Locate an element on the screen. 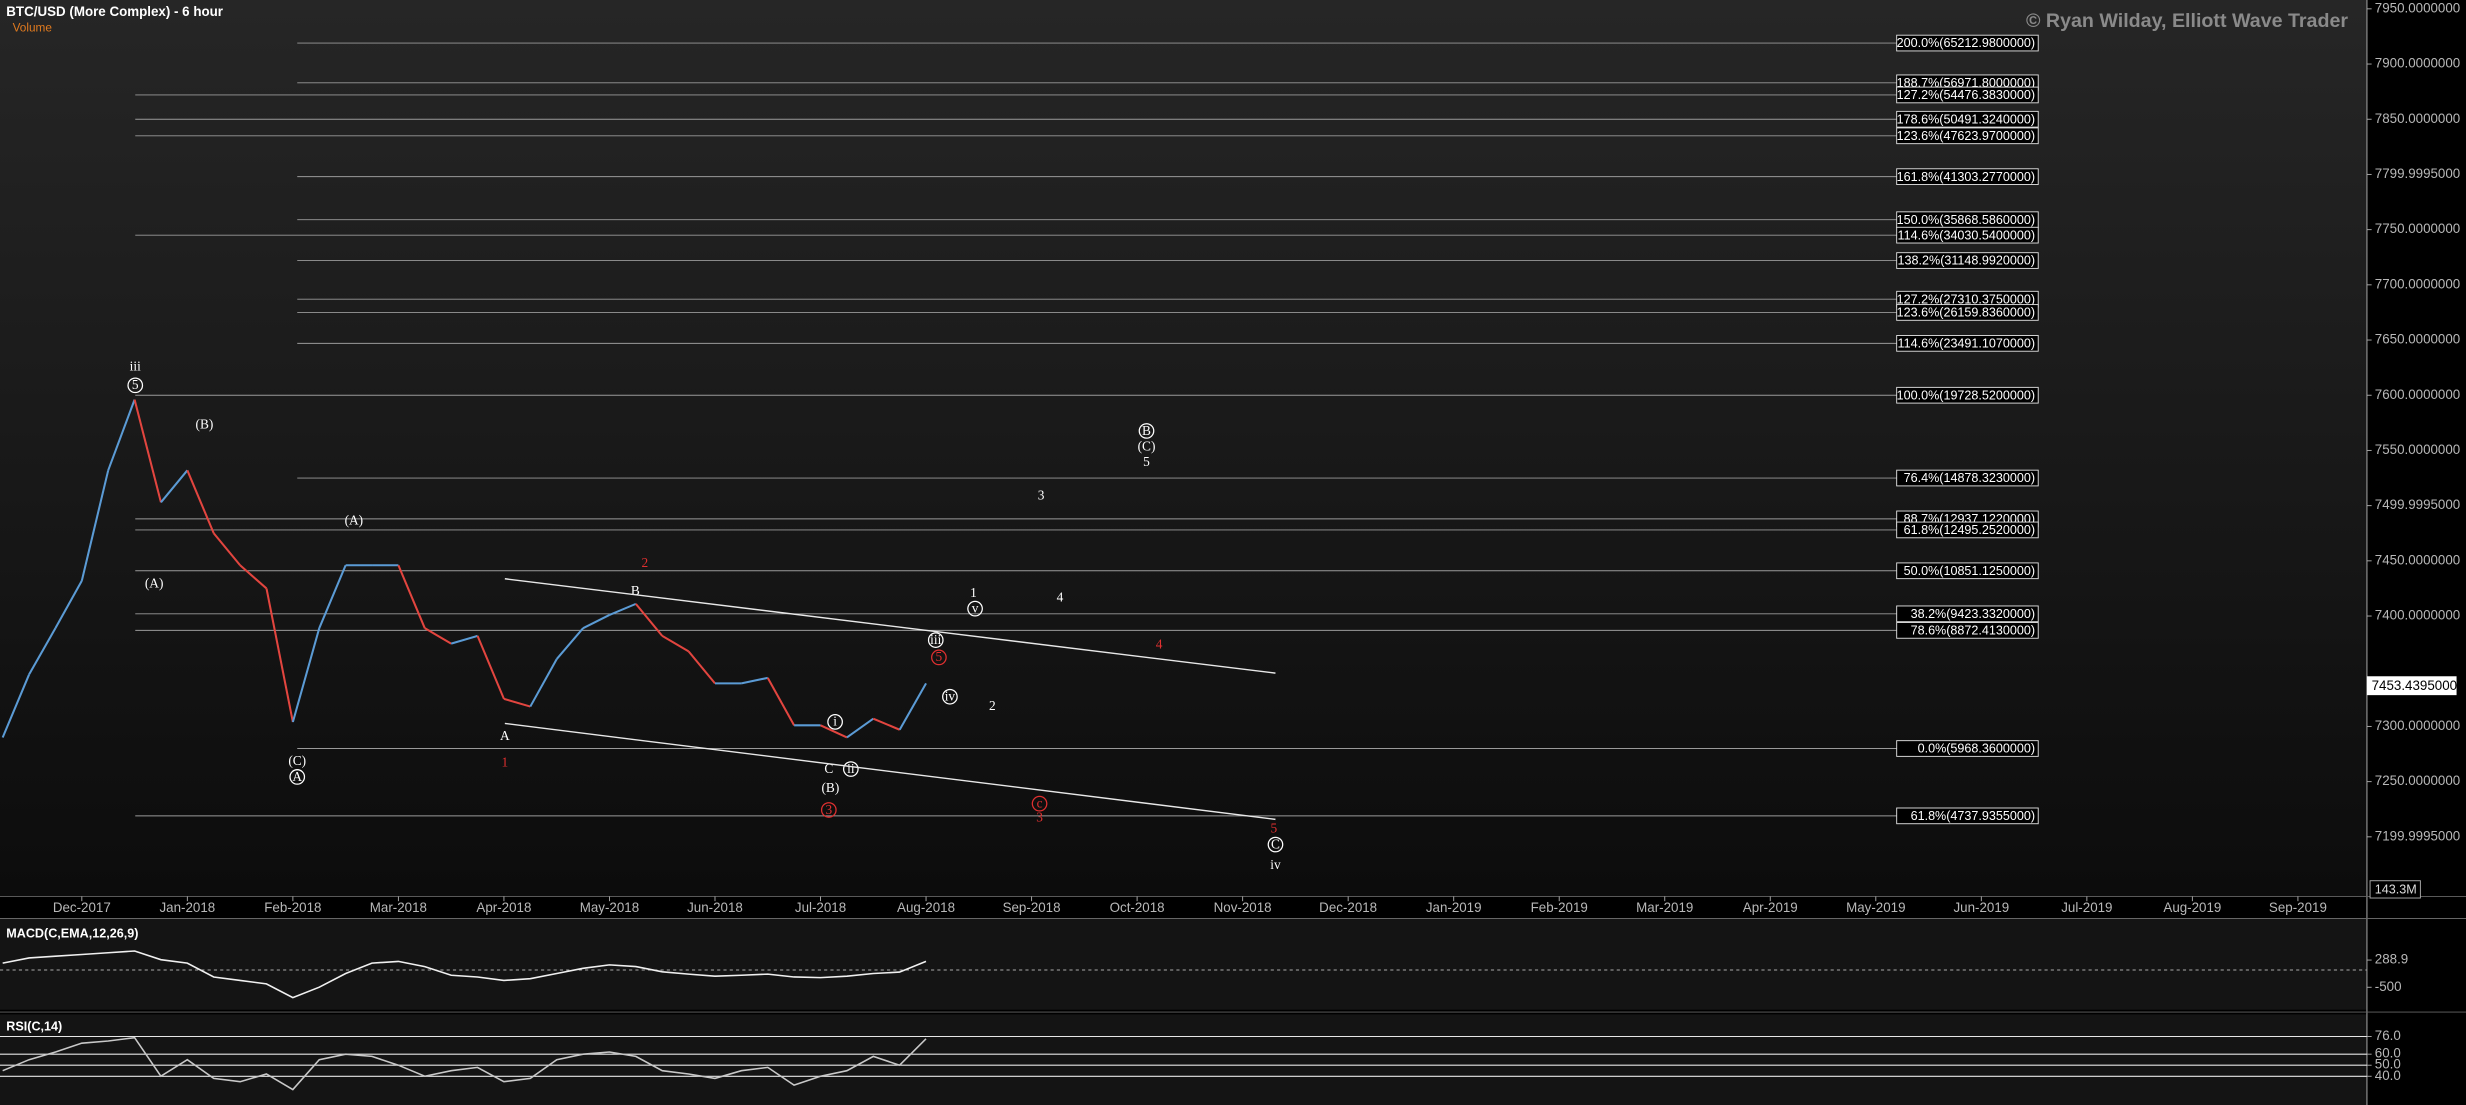 The height and width of the screenshot is (1105, 2466). fib-label: 76.4%(14878.3230000) is located at coordinates (1969, 478).